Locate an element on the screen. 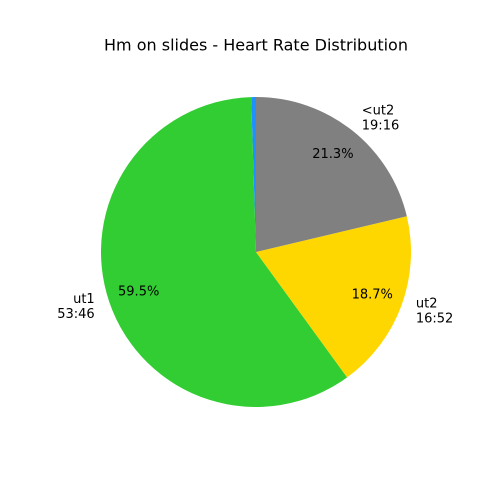 This screenshot has width=500, height=504. slice-time: 19:16 is located at coordinates (380, 125).